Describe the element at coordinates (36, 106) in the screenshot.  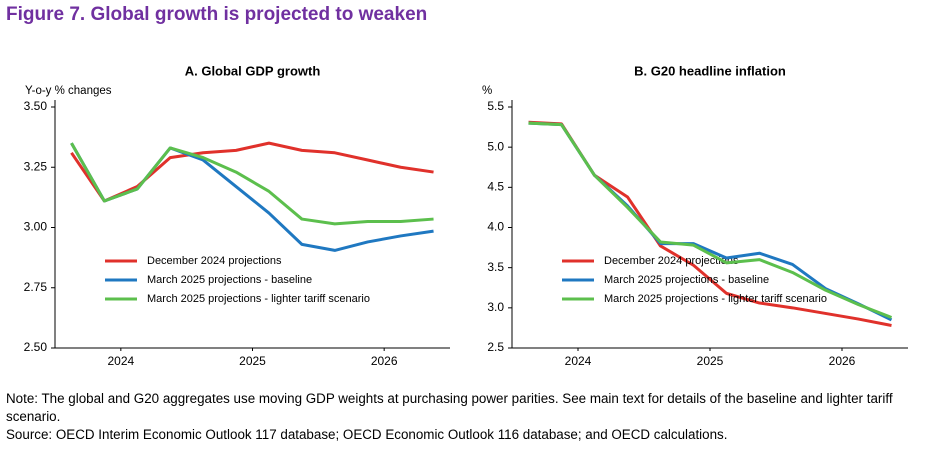
I see `y-tick-label: 3.50` at that location.